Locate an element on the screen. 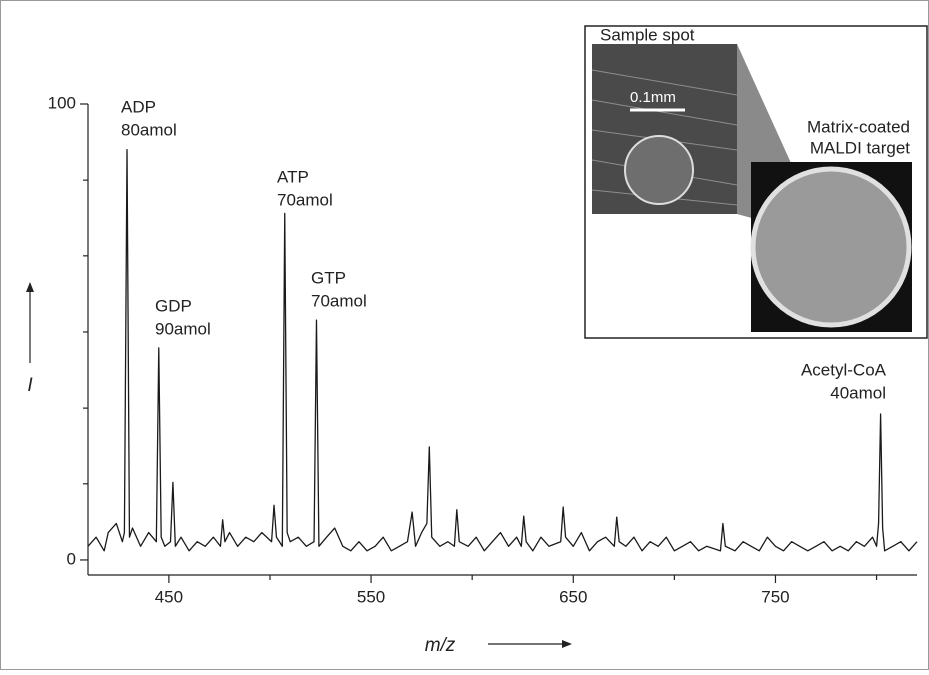  peak-label: GTP is located at coordinates (328, 277).